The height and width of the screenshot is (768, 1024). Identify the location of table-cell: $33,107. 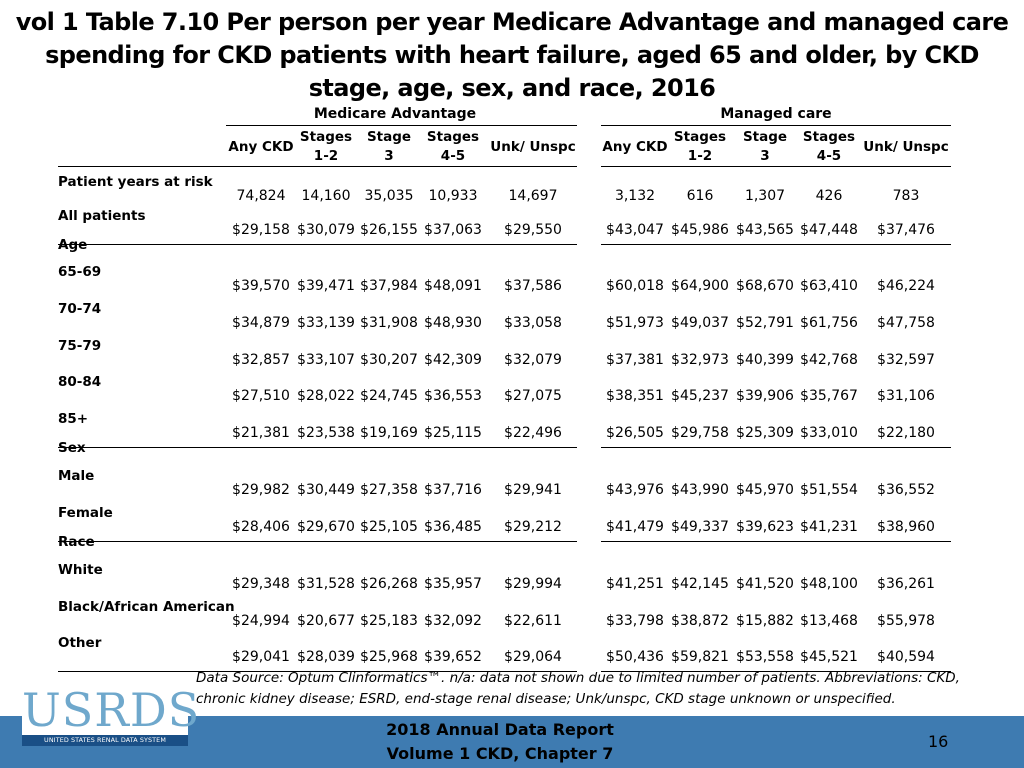
(326, 360).